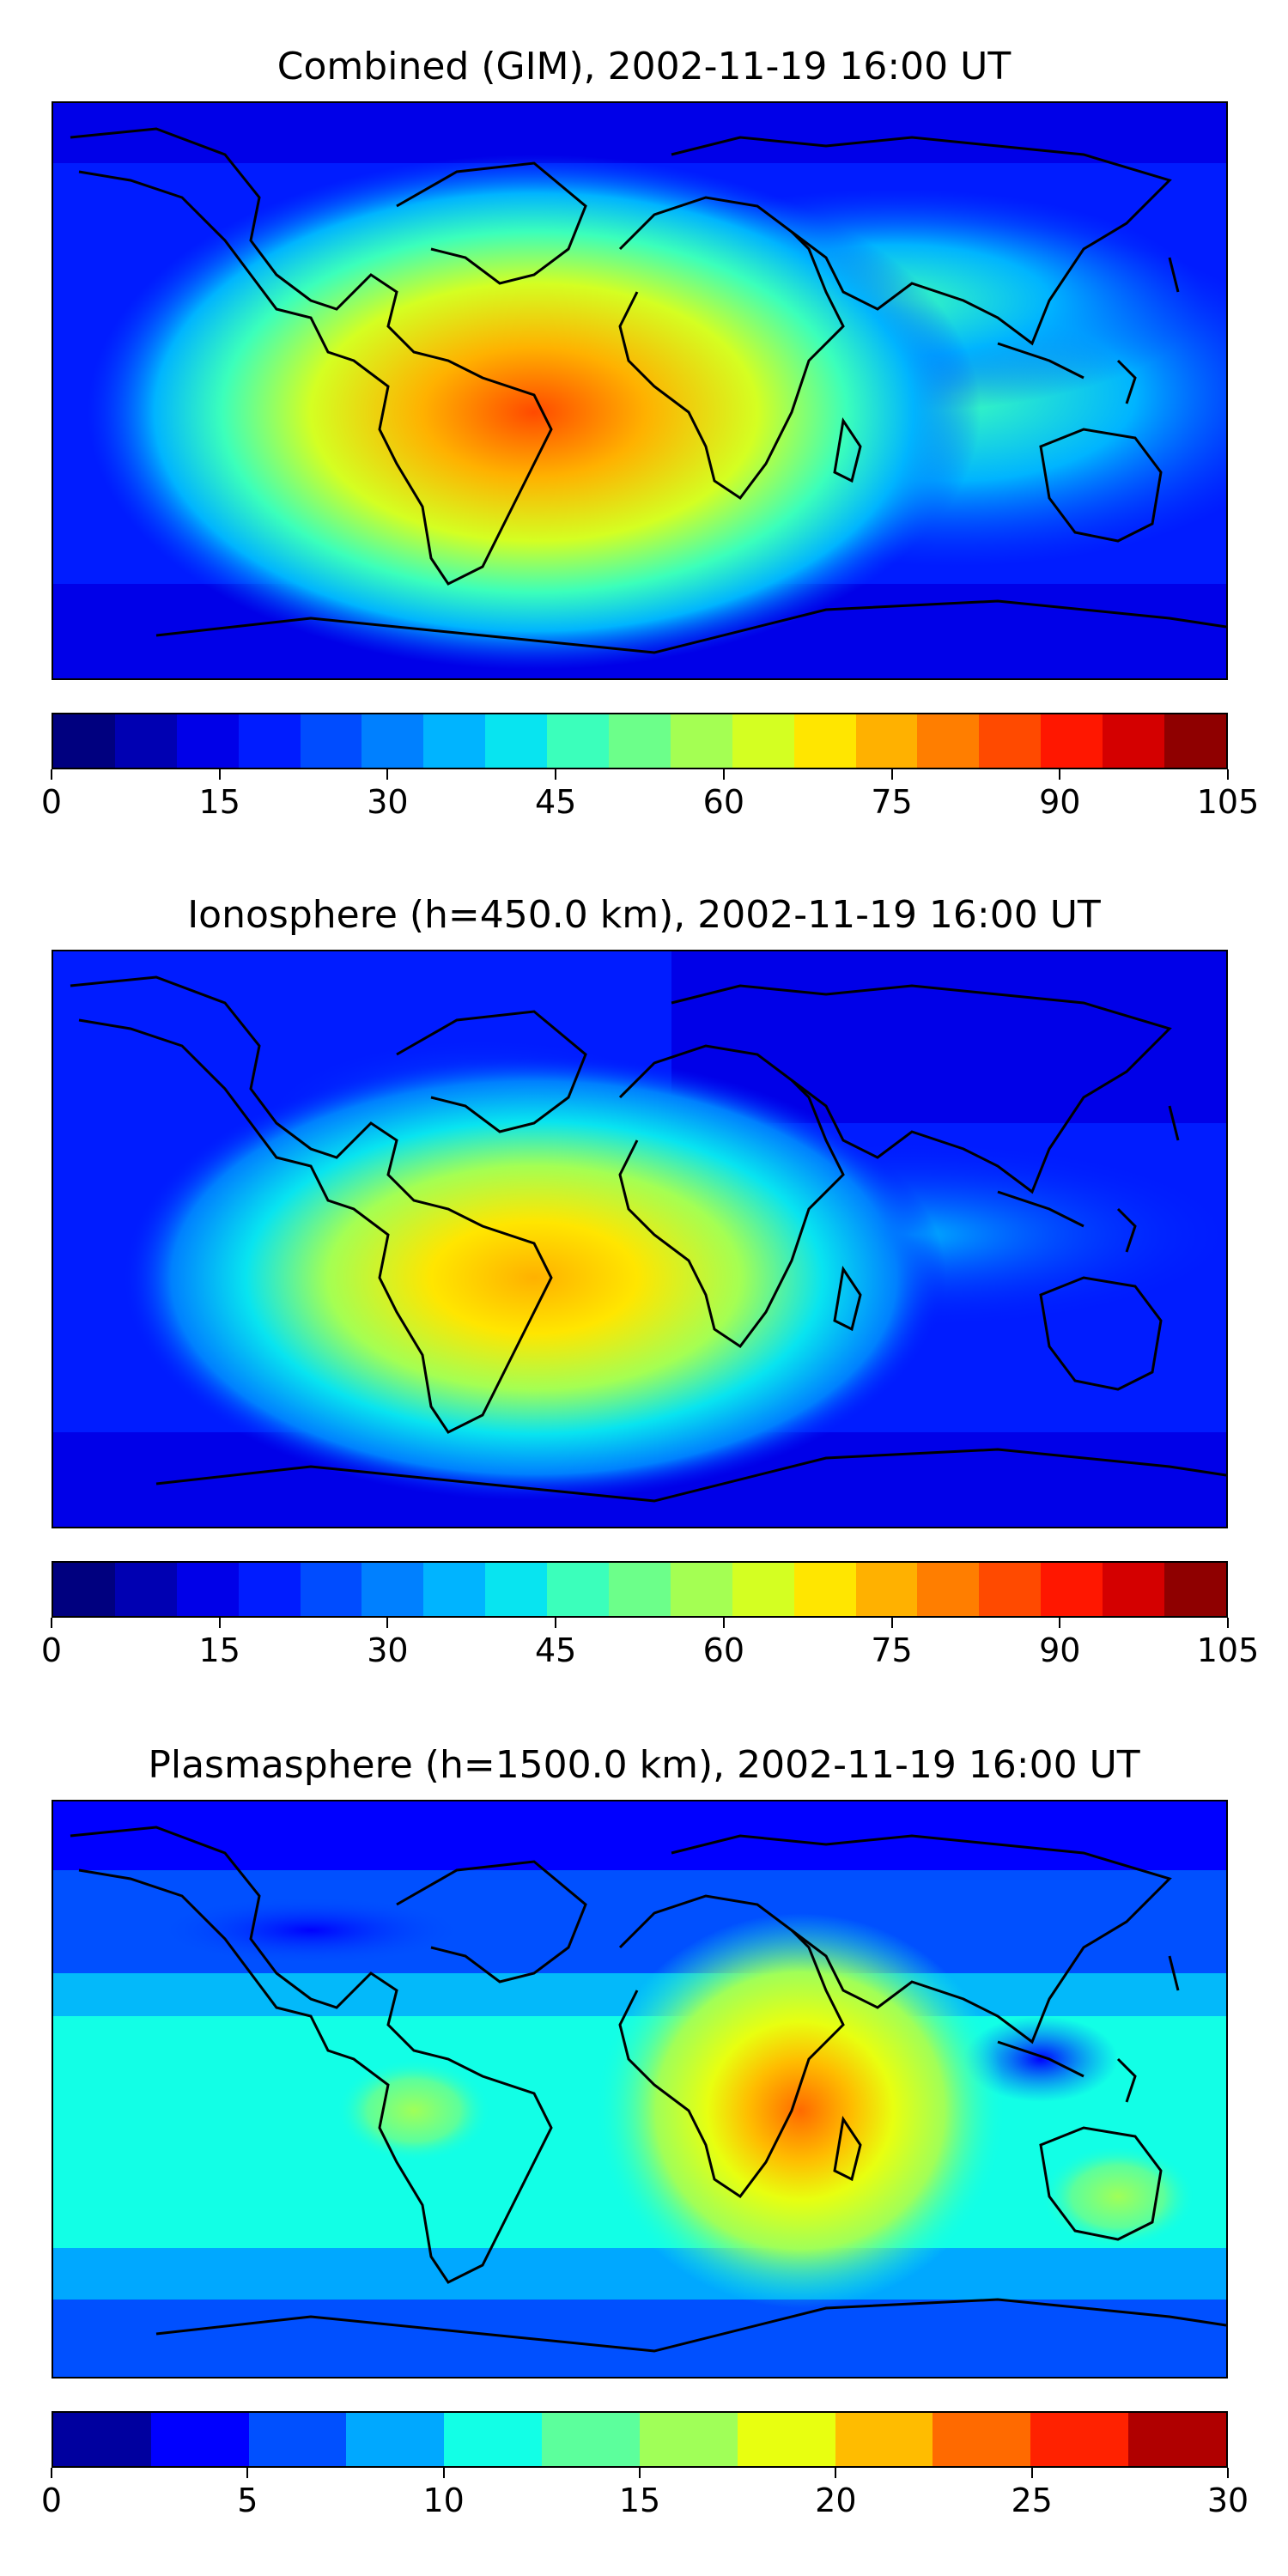  What do you see at coordinates (444, 2500) in the screenshot?
I see `colorbar-tick-label: 10` at bounding box center [444, 2500].